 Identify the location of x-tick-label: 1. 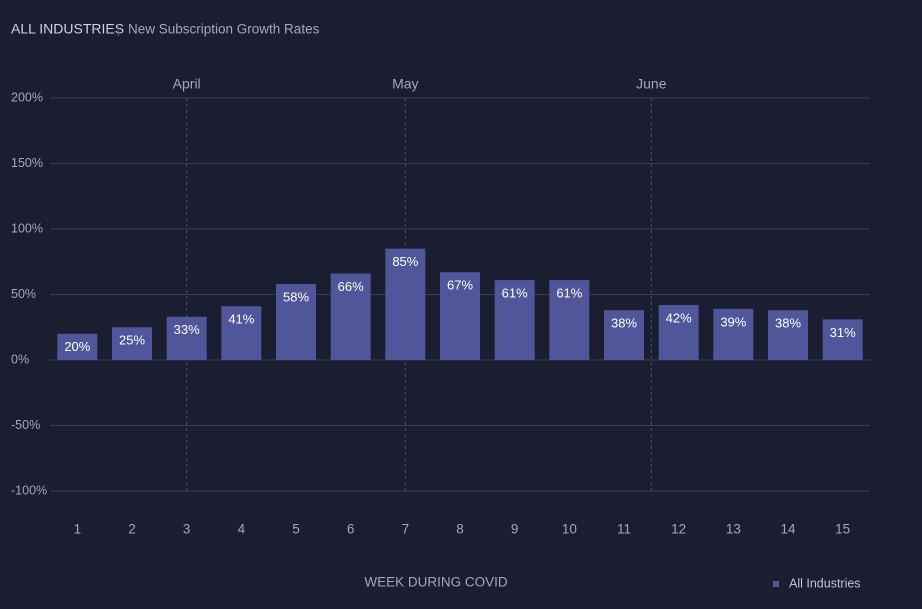
(78, 529).